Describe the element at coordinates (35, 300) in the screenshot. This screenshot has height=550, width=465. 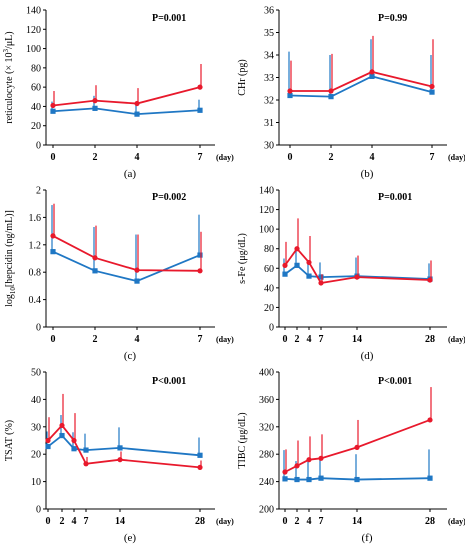
I see `y-tick-label: 0.4` at that location.